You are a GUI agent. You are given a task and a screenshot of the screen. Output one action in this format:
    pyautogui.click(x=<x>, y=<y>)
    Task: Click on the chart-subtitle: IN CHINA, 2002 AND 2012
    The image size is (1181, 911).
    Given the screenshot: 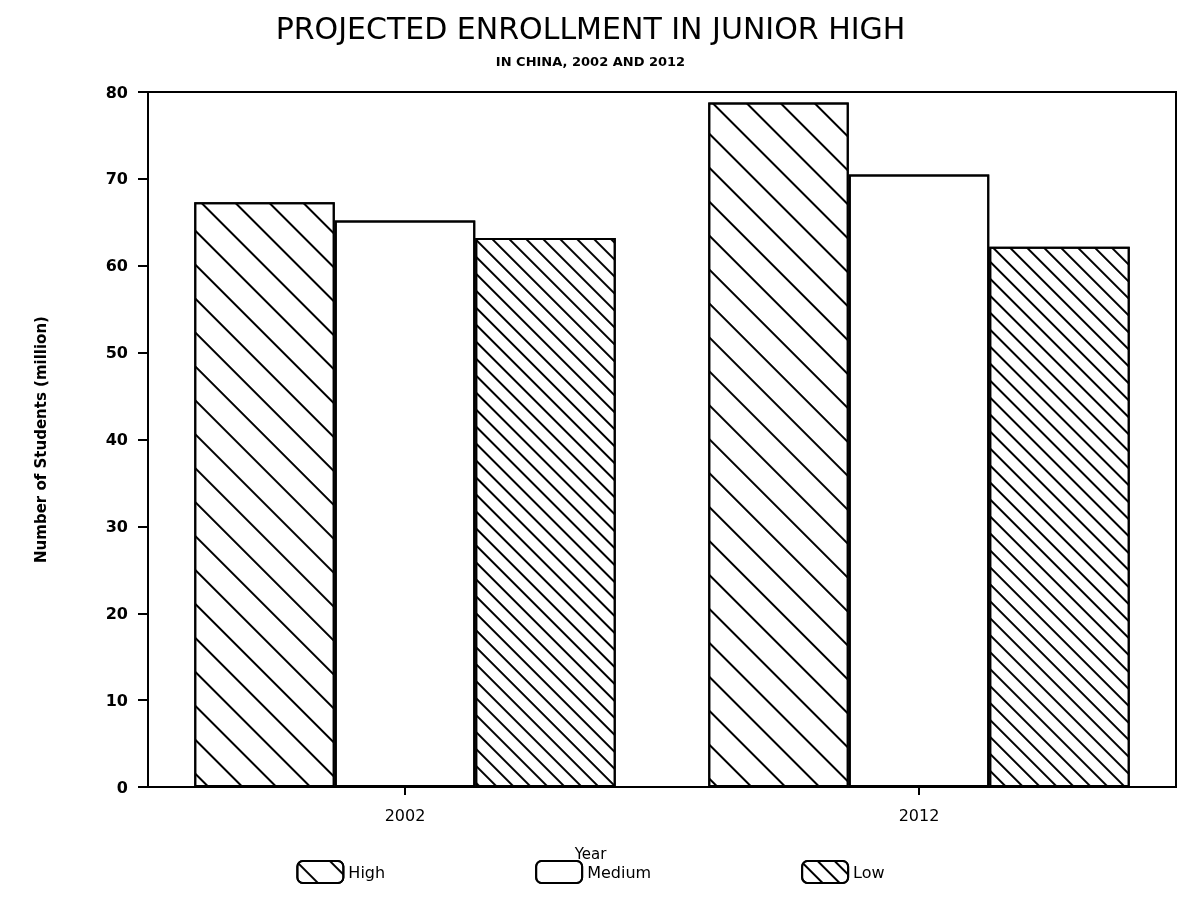 What is the action you would take?
    pyautogui.click(x=590, y=61)
    